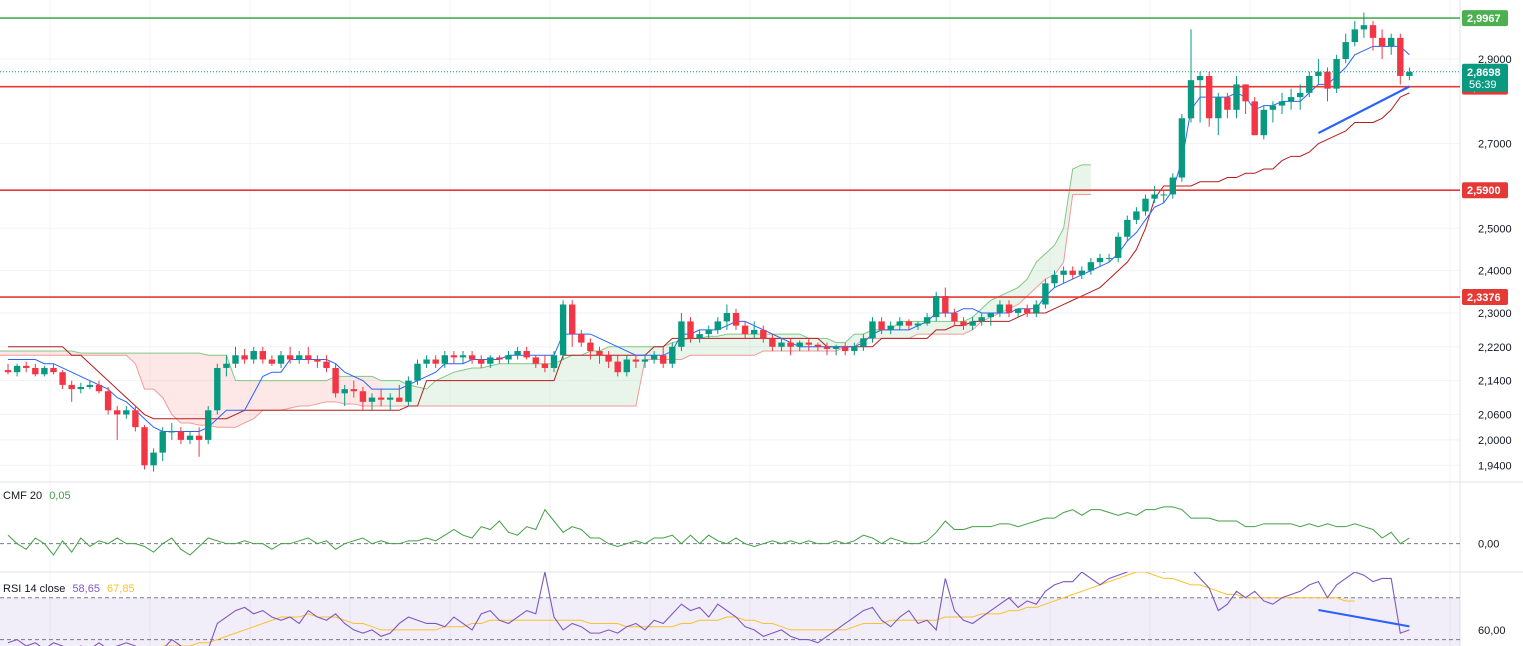 This screenshot has width=1523, height=646. Describe the element at coordinates (34, 589) in the screenshot. I see `rsi-title: RSI 14 close` at that location.